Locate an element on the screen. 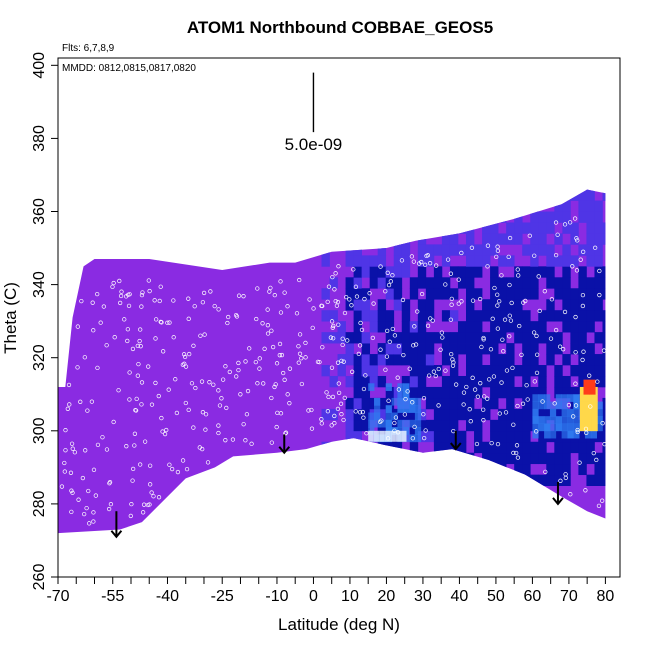 This screenshot has width=650, height=650. y-tick-label: 380 is located at coordinates (39, 138).